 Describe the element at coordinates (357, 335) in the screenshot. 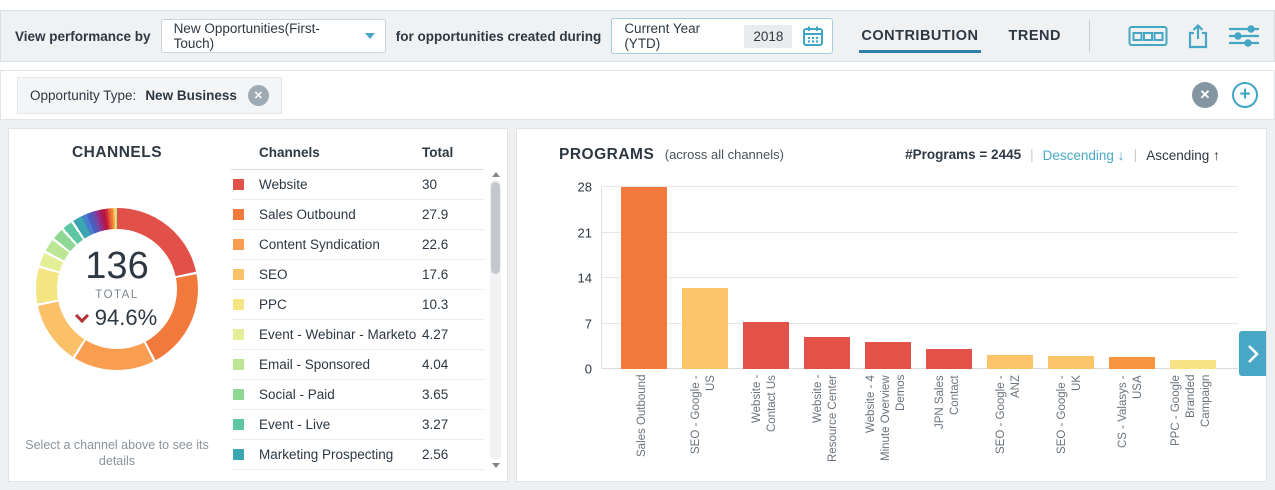

I see `channel-row: Event - Webinar - Marketo 4.27` at that location.